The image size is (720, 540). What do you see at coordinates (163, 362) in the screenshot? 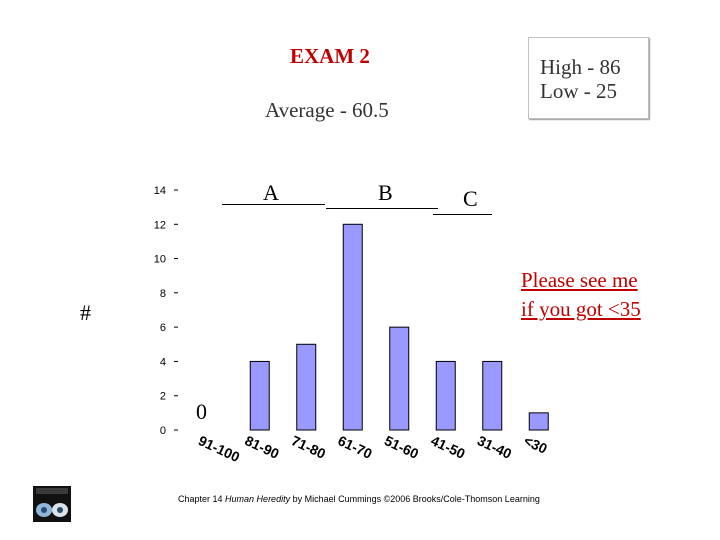
I see `y-tick-label: 4` at bounding box center [163, 362].